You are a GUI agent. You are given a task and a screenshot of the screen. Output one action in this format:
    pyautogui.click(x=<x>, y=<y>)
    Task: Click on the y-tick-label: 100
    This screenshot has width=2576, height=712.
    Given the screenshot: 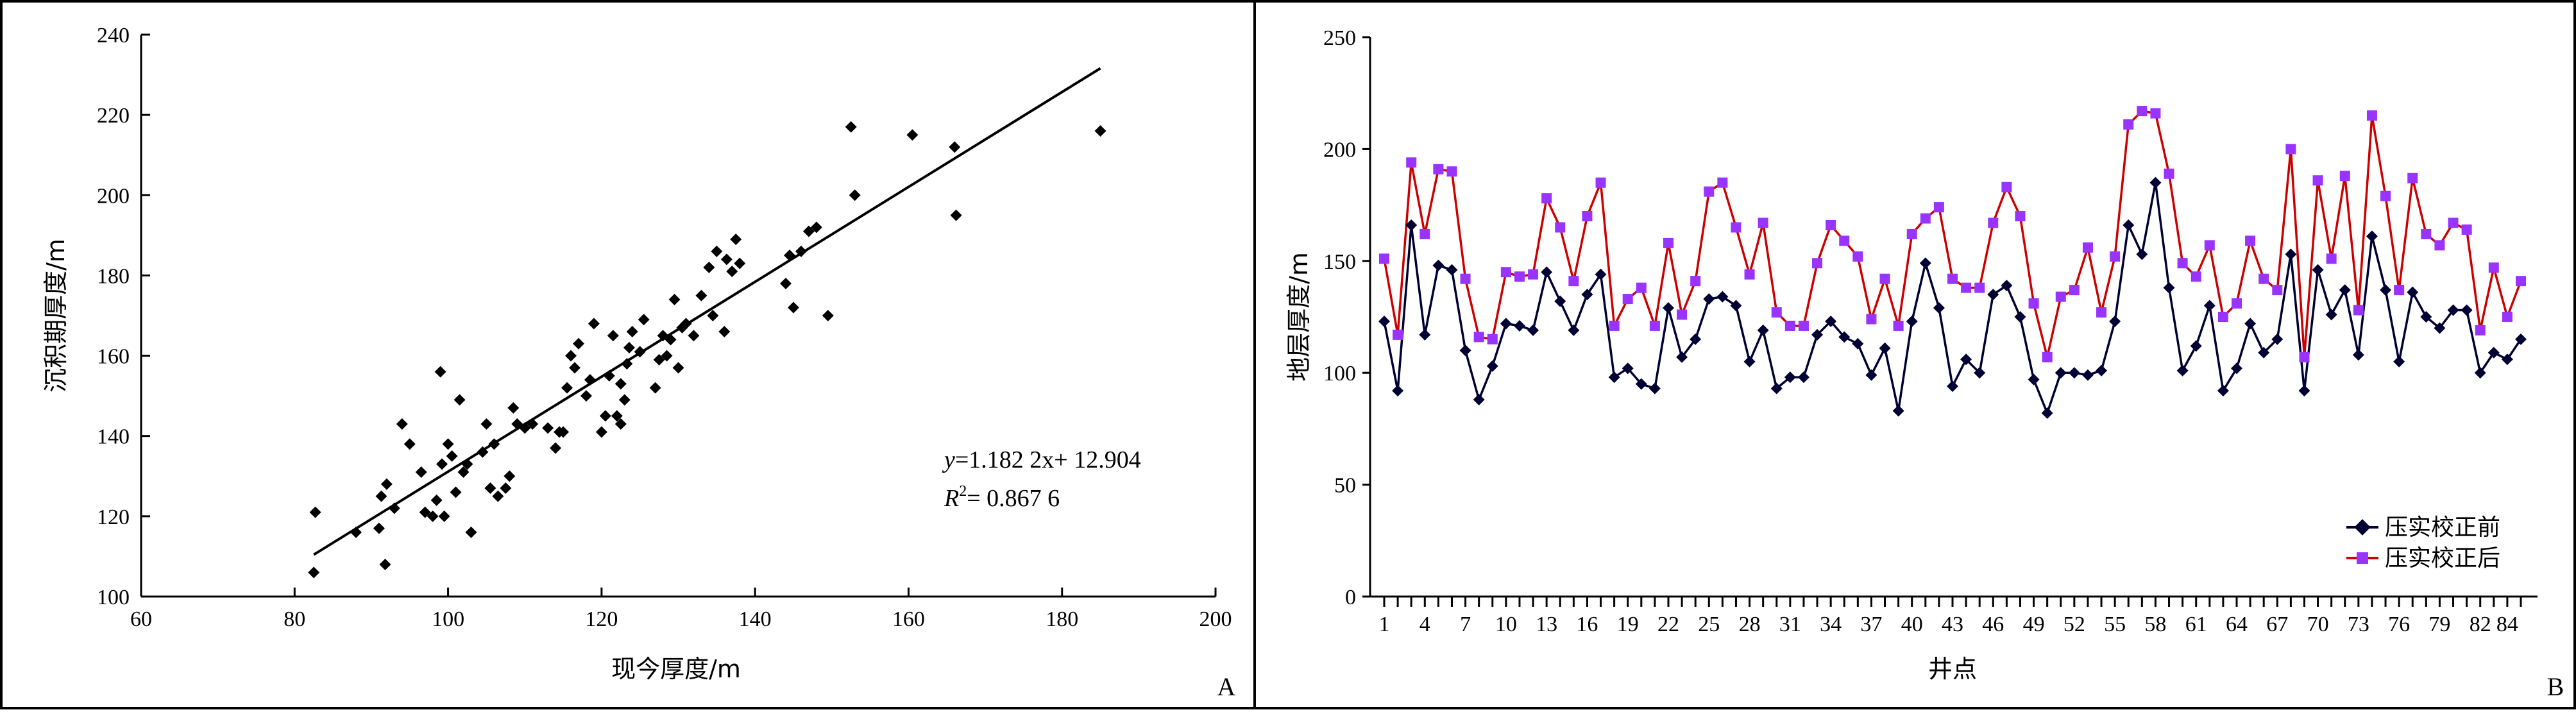 What is the action you would take?
    pyautogui.click(x=1339, y=374)
    